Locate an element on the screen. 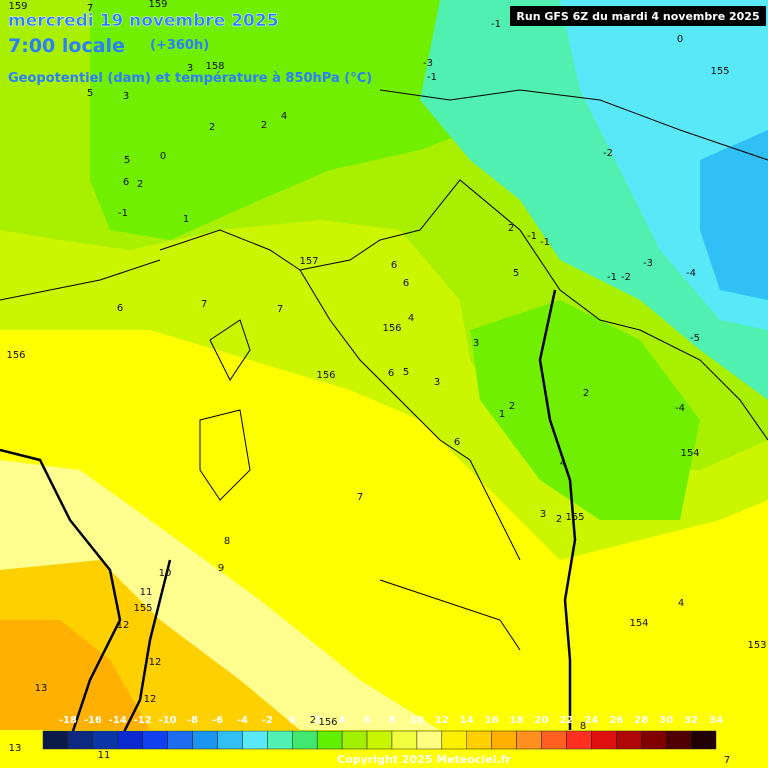 The height and width of the screenshot is (768, 768). date-title: mercredi 19 novembre 2025 is located at coordinates (143, 21).